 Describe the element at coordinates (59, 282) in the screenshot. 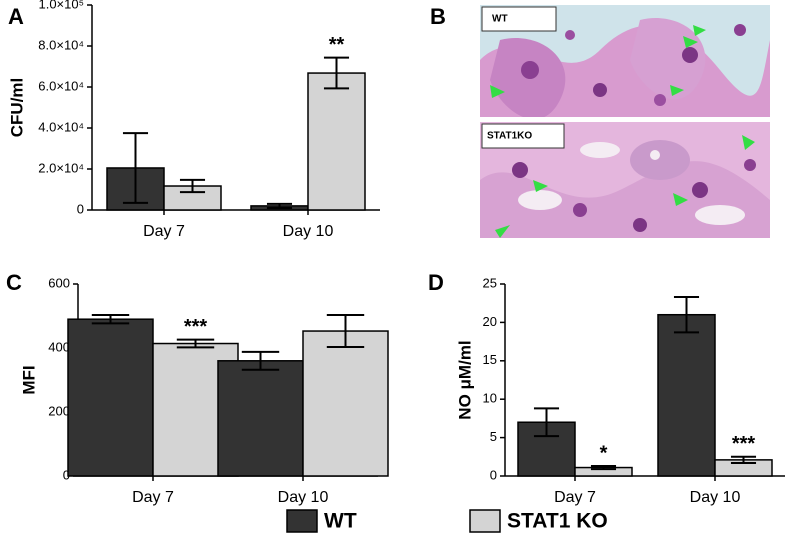

I see `y-tick-label: 600` at that location.